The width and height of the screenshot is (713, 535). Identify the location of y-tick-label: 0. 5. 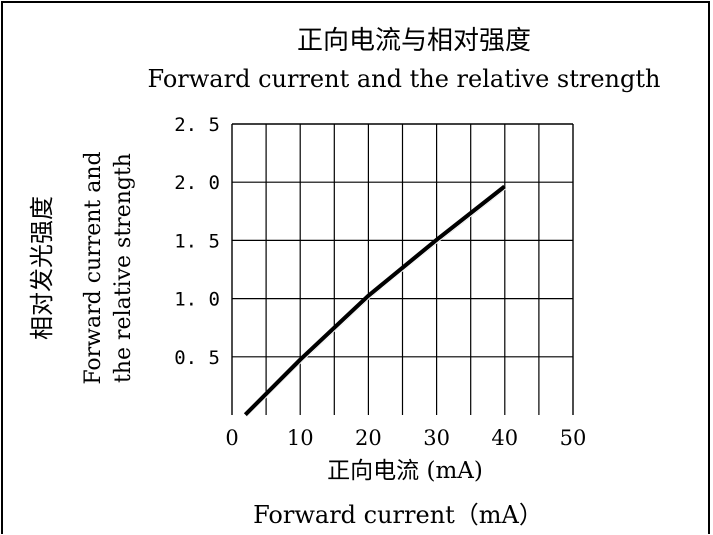
(197, 358).